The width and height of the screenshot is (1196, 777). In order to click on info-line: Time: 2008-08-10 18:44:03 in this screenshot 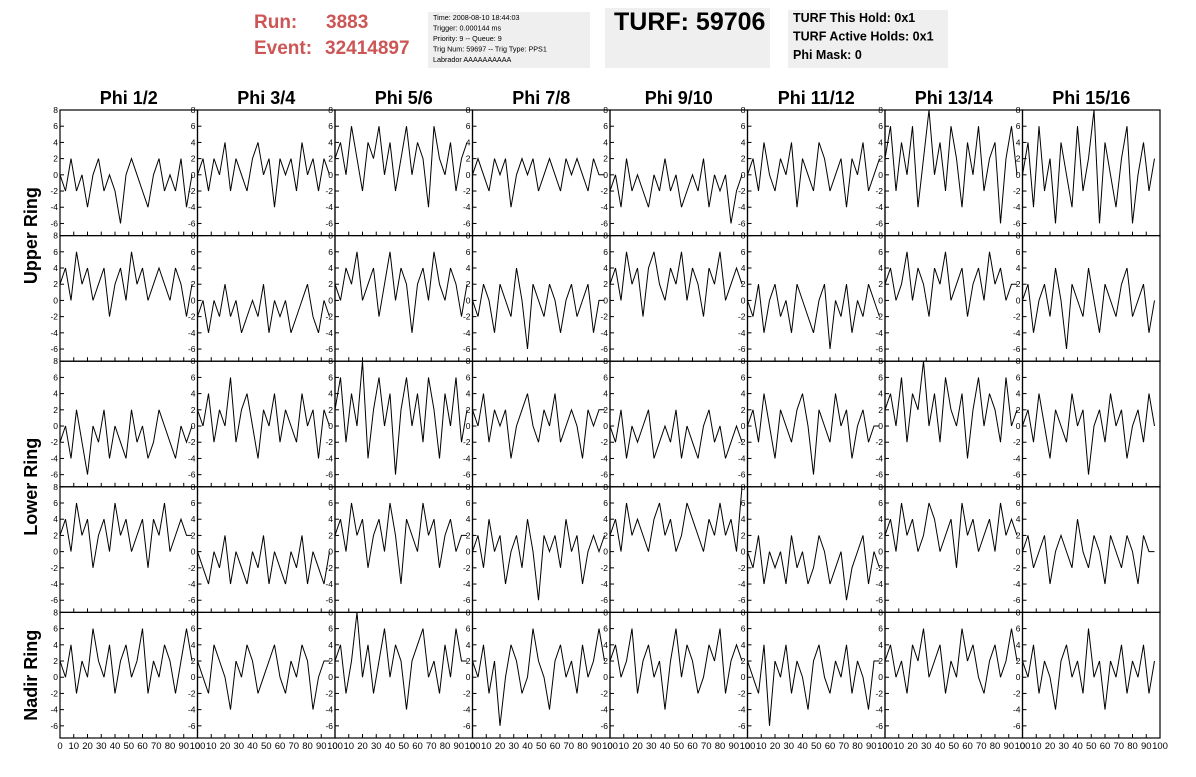, I will do `click(476, 17)`.